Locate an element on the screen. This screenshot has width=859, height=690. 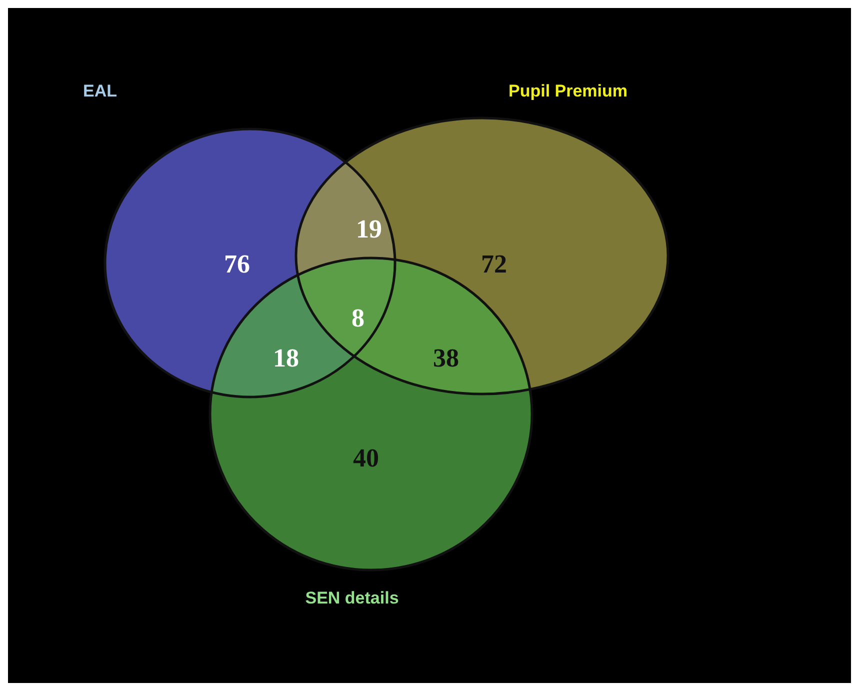
data-label: 18 is located at coordinates (286, 358).